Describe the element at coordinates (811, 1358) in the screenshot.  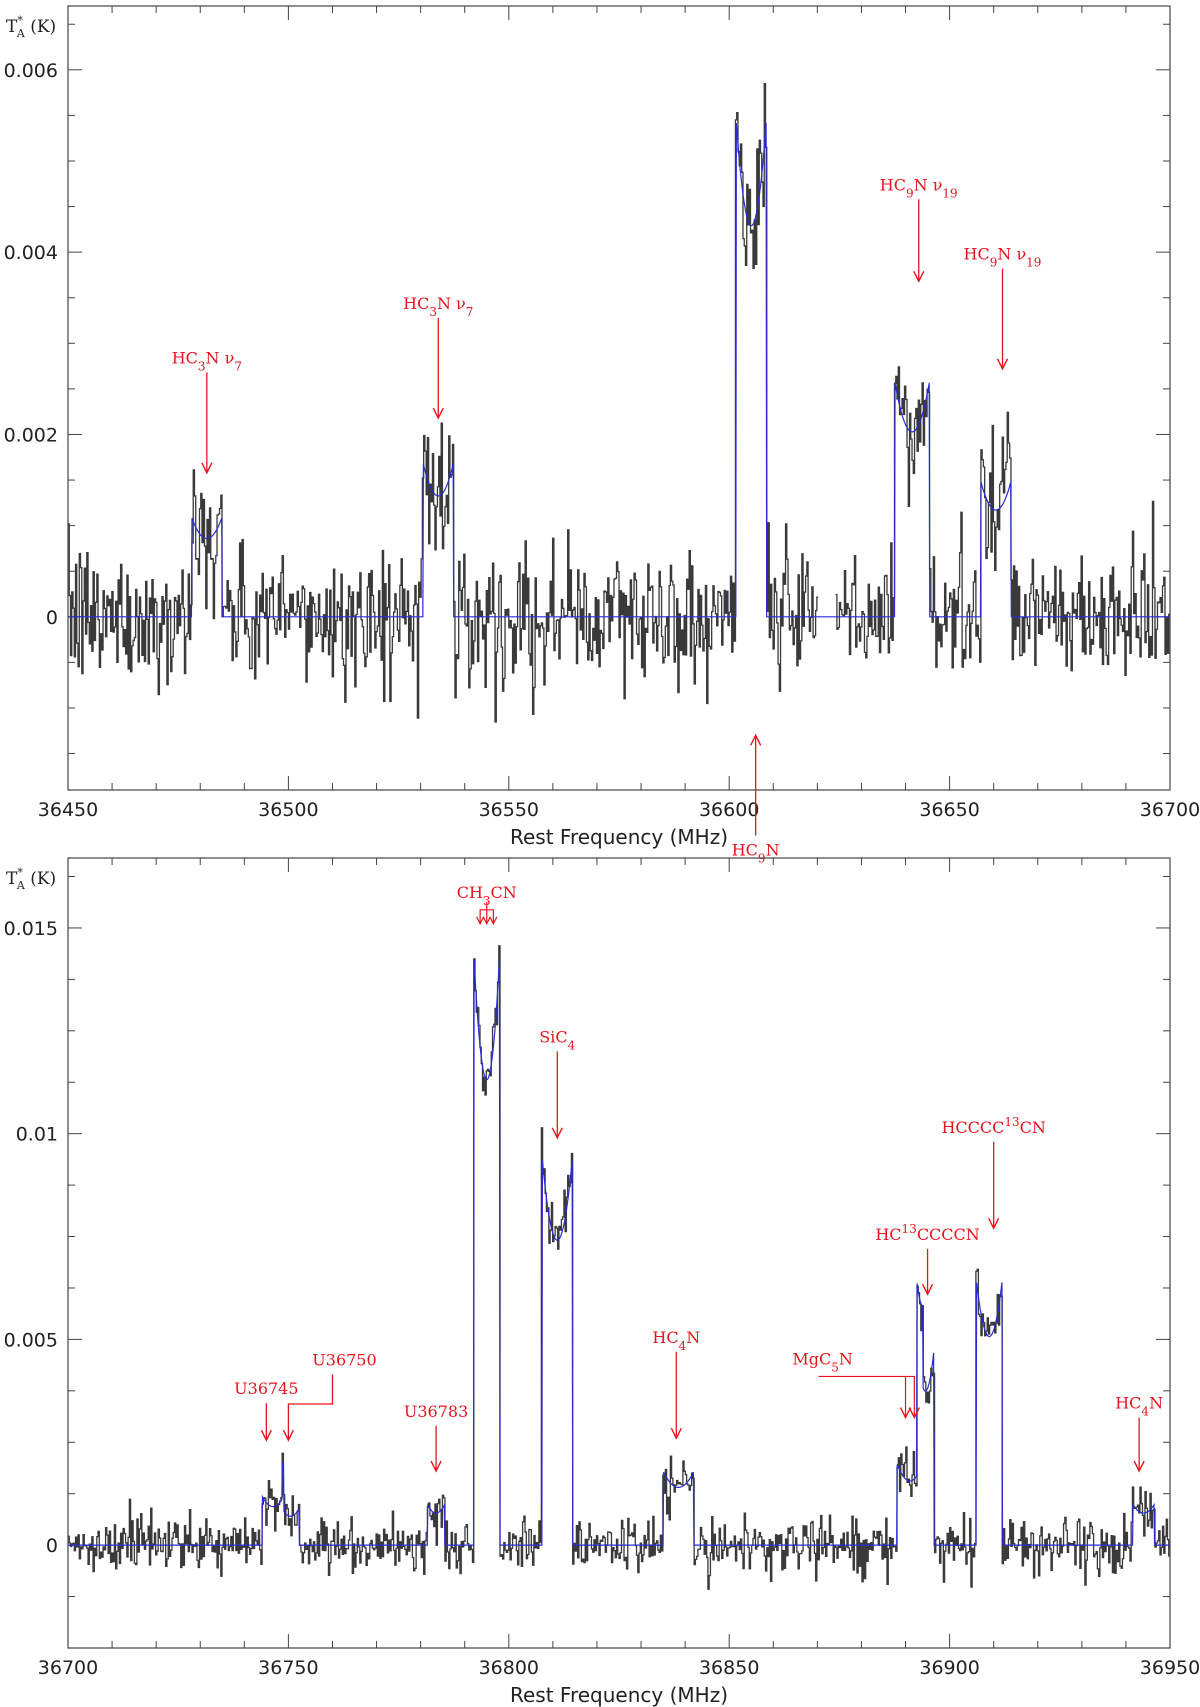
I see `annotation-text-part: MgC` at that location.